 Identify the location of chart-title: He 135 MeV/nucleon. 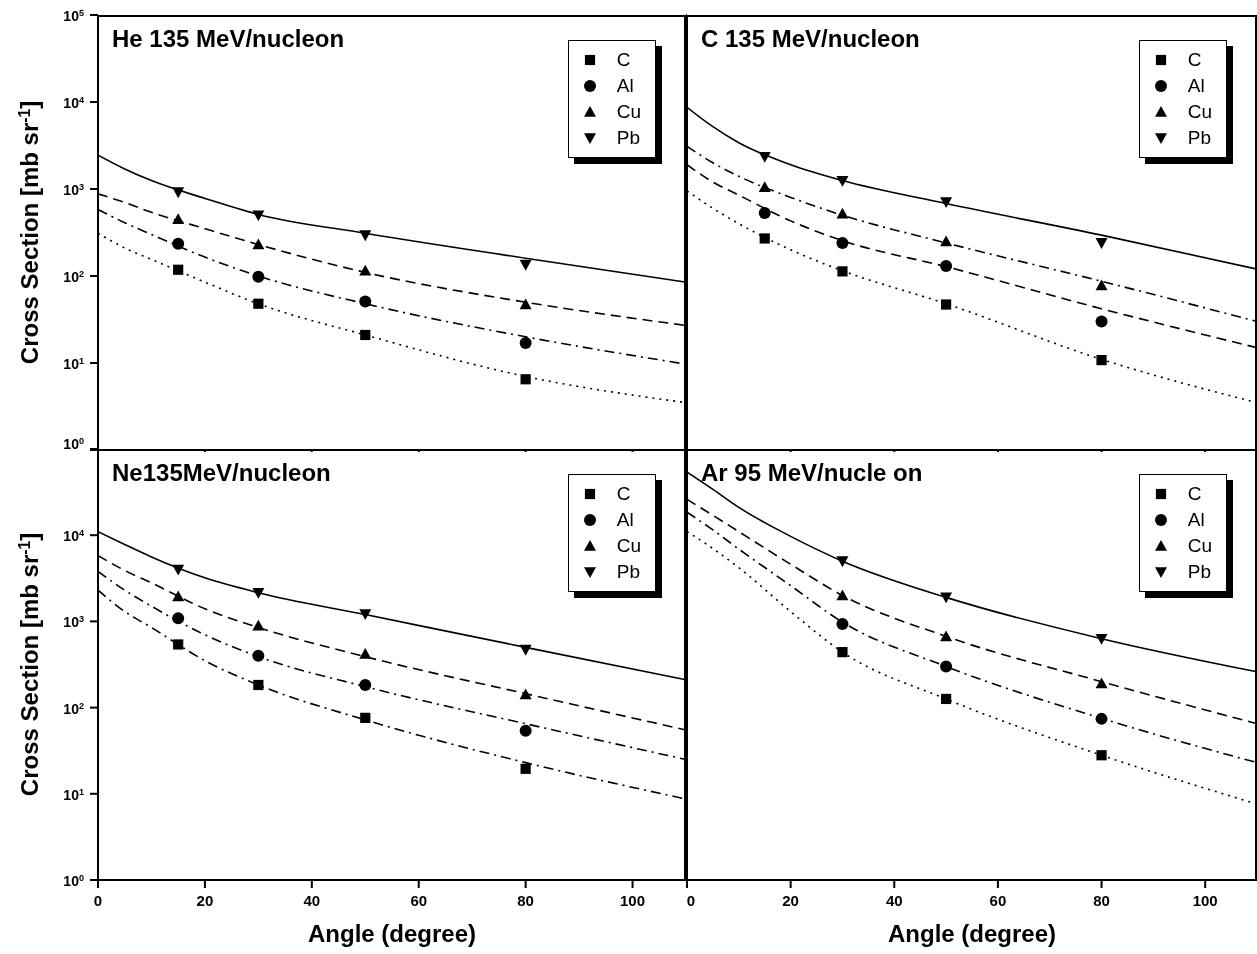
(228, 39).